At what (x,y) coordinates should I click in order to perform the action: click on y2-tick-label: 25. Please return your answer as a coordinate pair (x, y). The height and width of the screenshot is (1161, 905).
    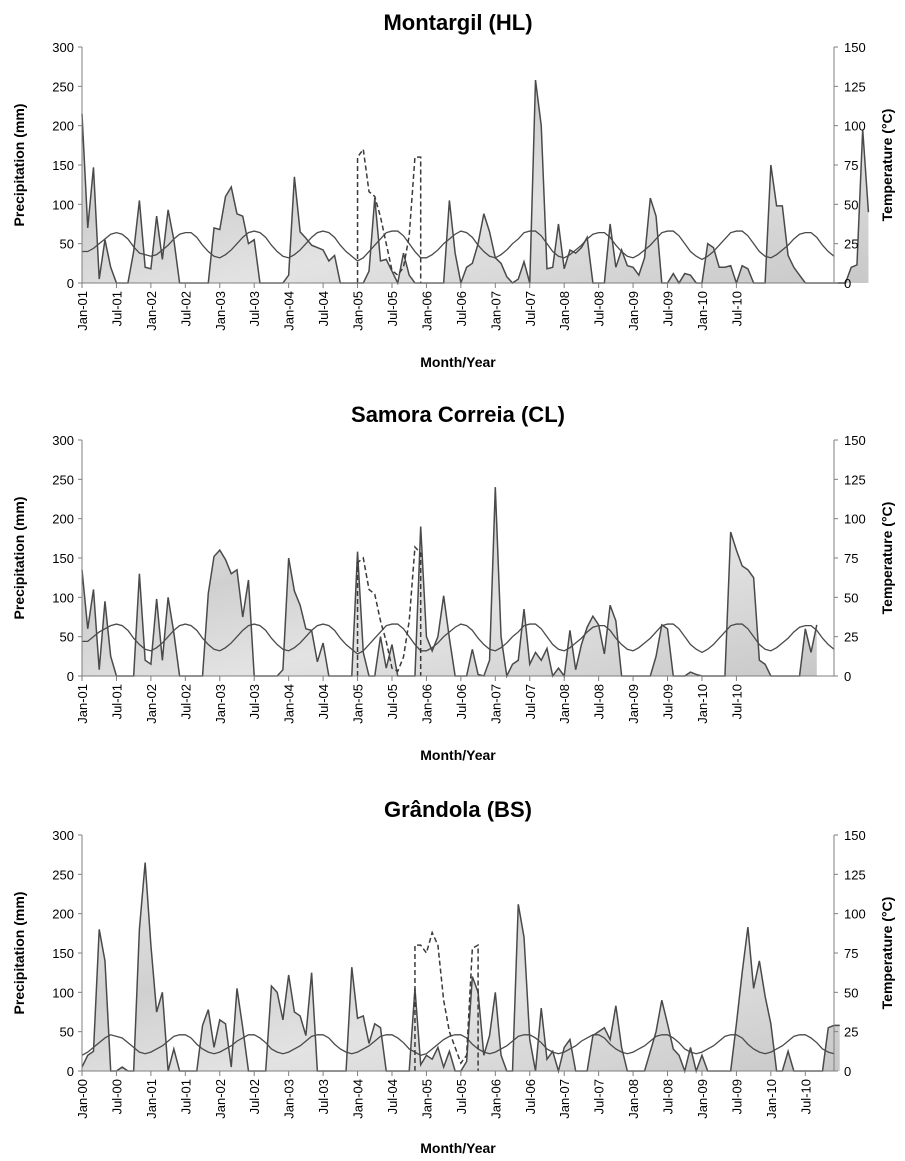
    Looking at the image, I should click on (851, 244).